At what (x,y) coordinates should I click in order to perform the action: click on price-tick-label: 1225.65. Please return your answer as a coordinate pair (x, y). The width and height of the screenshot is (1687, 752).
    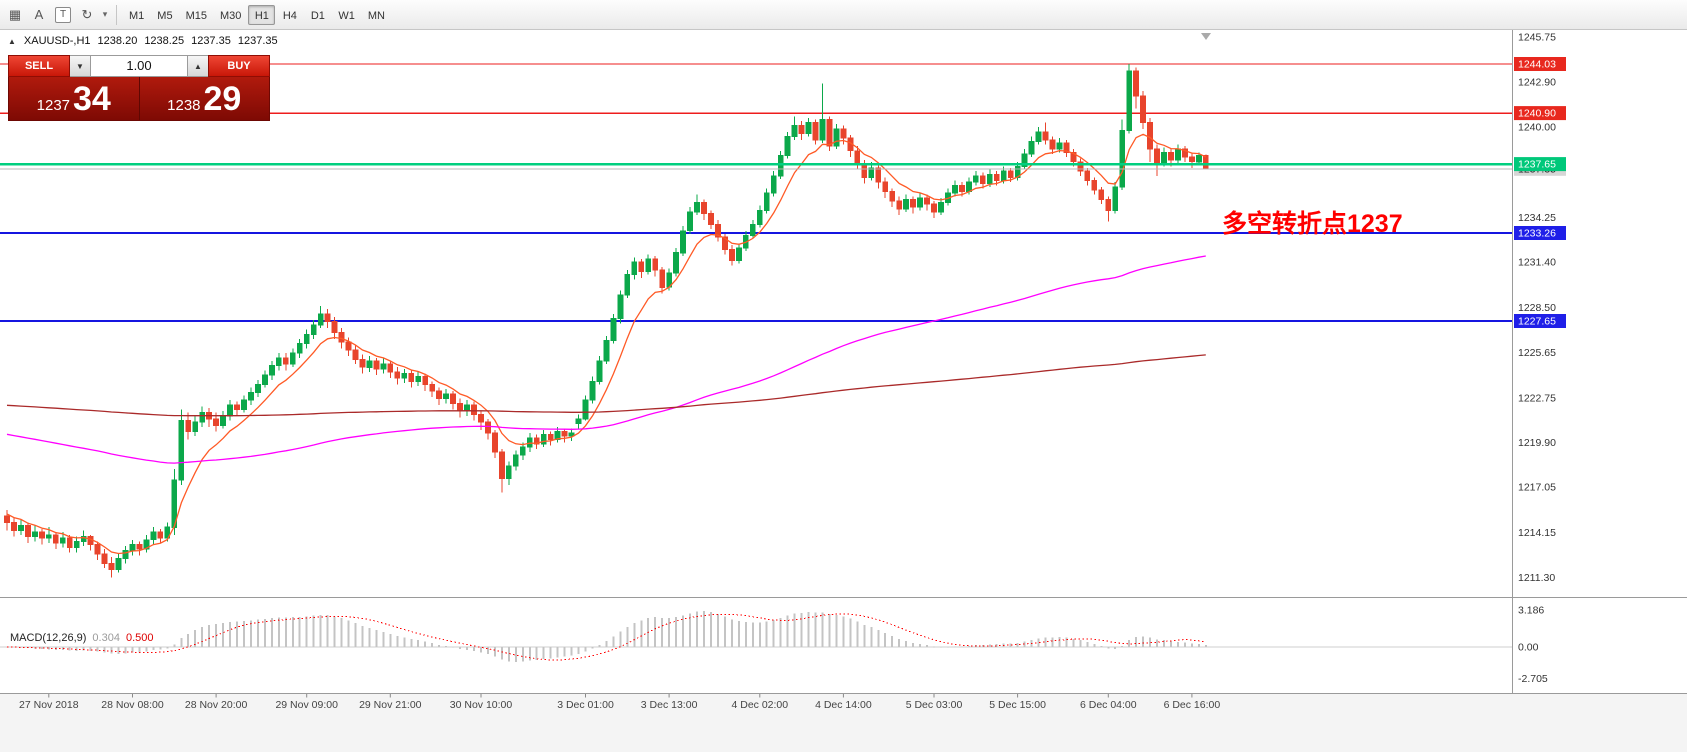
    Looking at the image, I should click on (1537, 353).